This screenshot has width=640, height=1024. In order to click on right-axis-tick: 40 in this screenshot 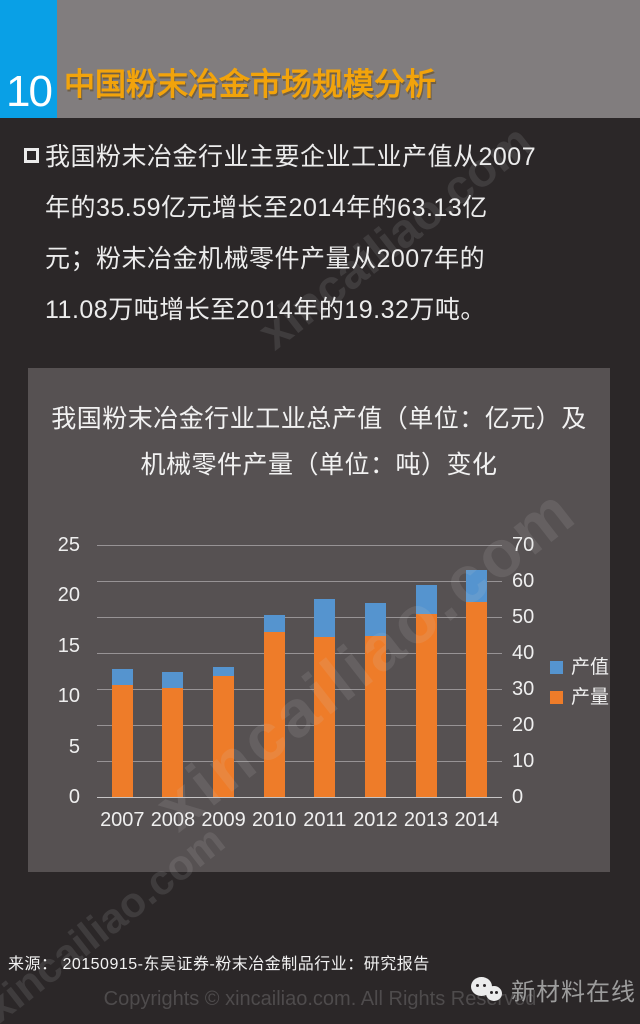, I will do `click(523, 653)`.